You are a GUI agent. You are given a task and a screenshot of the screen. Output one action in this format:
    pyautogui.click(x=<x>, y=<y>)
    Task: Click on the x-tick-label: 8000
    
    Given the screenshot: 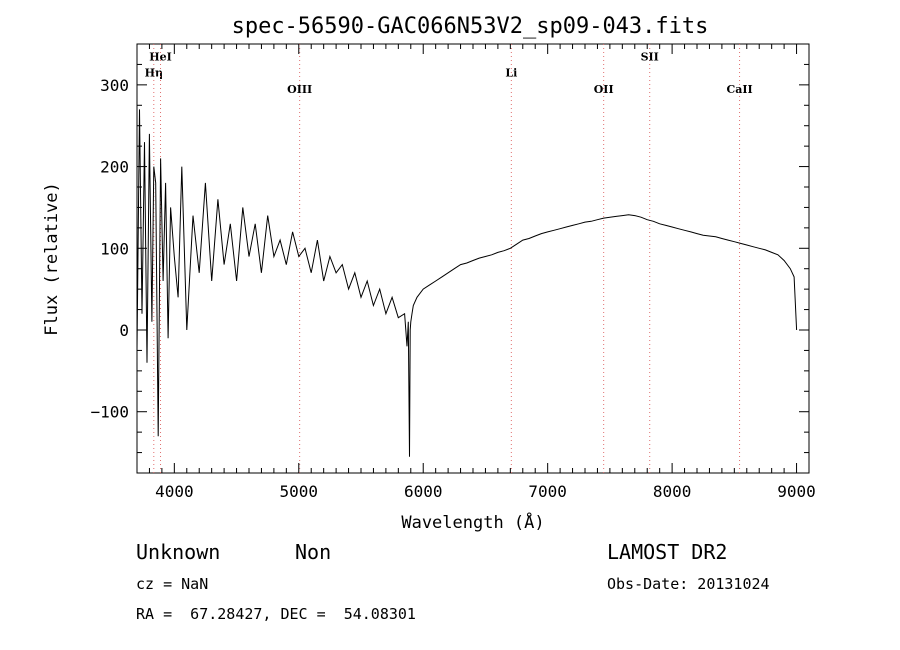 What is the action you would take?
    pyautogui.click(x=672, y=491)
    